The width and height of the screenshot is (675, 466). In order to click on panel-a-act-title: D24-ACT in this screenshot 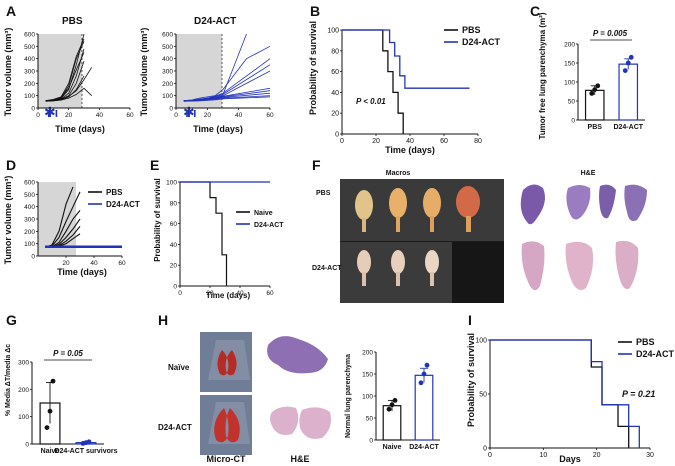, I will do `click(215, 21)`.